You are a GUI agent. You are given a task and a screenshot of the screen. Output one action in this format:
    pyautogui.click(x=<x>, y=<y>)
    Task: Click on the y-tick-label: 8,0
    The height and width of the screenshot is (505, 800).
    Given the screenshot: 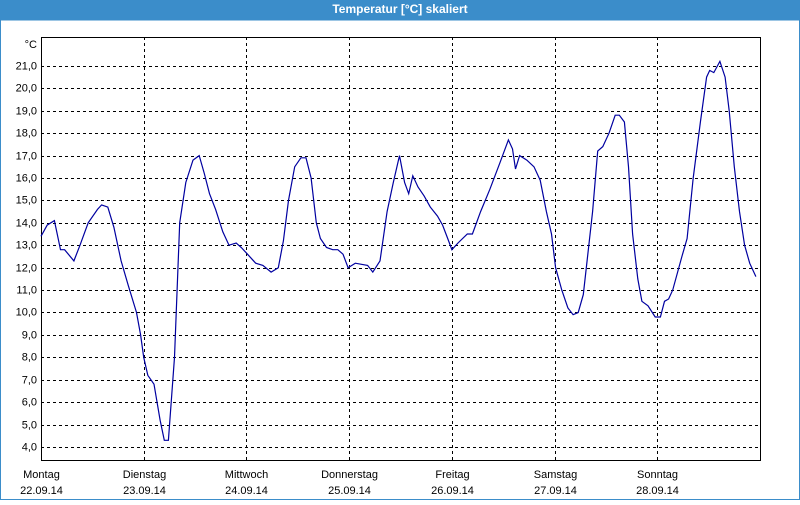 What is the action you would take?
    pyautogui.click(x=29, y=357)
    